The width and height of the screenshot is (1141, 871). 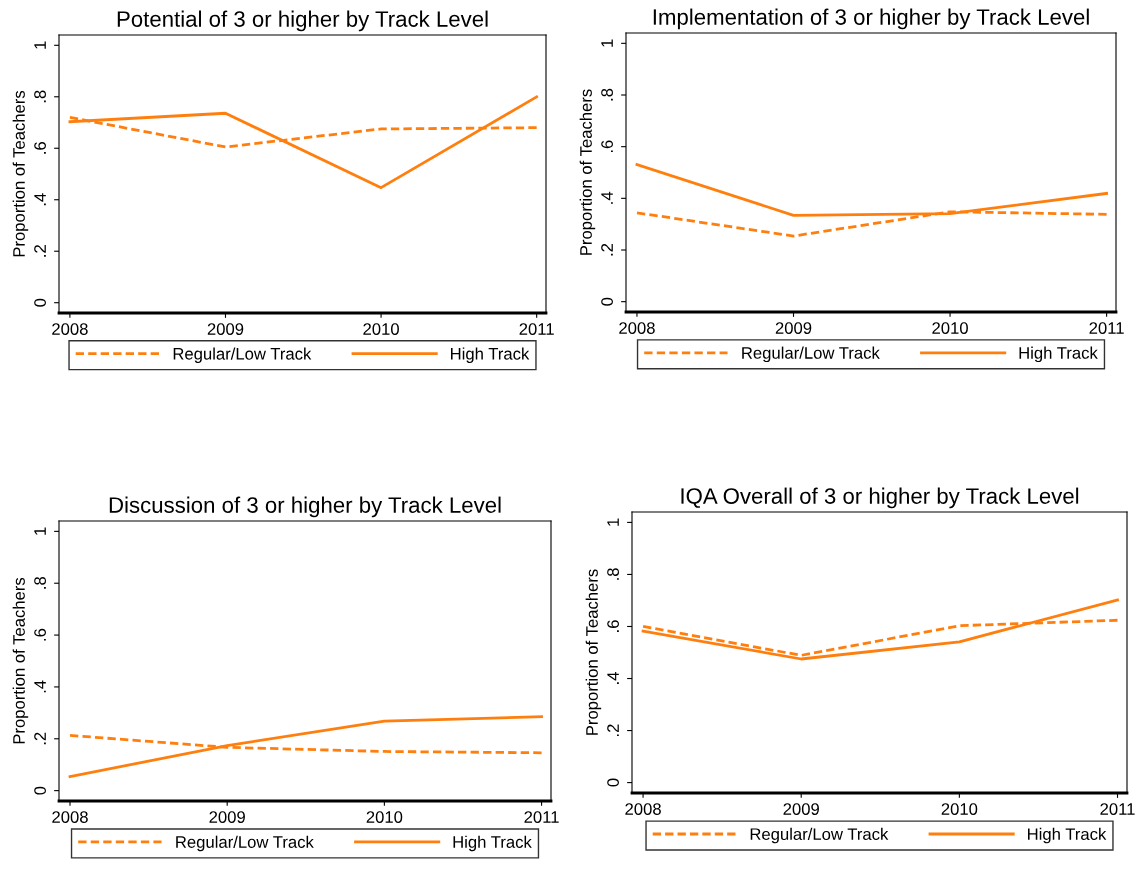 I want to click on chart-title: Discussion of 3 or higher by Track Level, so click(x=305, y=507).